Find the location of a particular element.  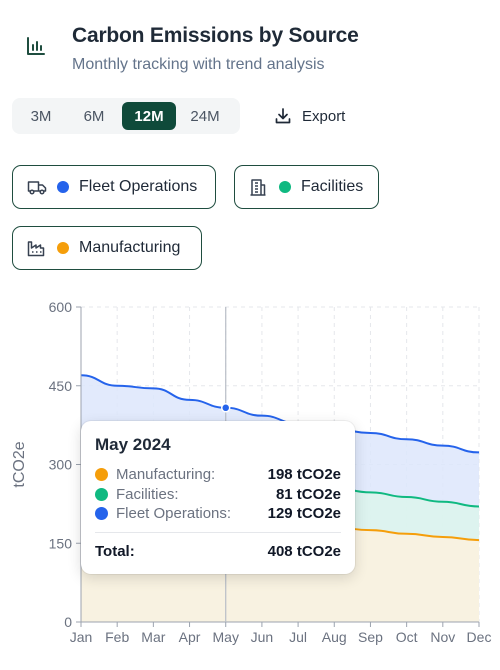

export-button: Export is located at coordinates (309, 116).